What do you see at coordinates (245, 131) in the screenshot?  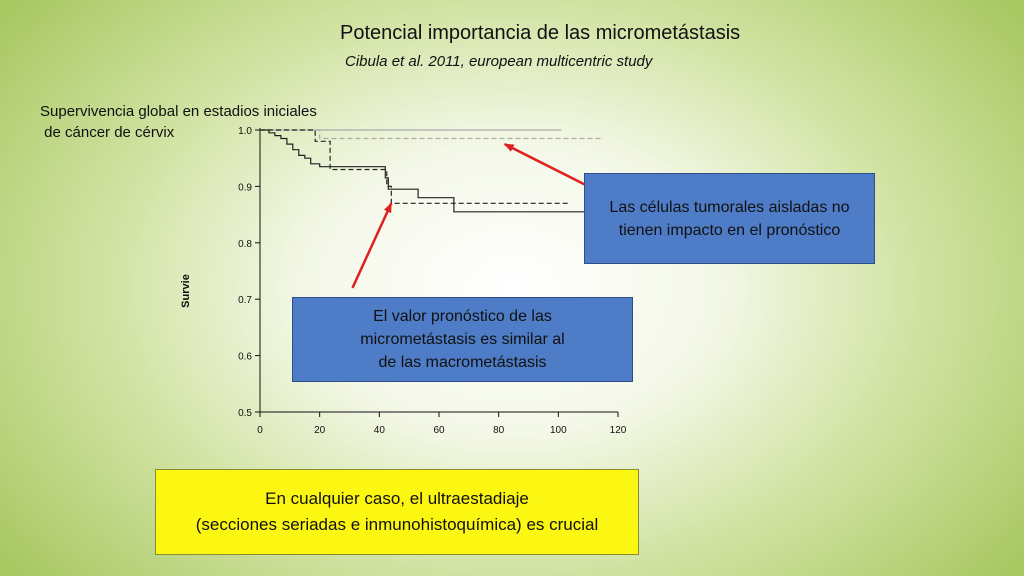 I see `y-tick-label-5: 1.0` at bounding box center [245, 131].